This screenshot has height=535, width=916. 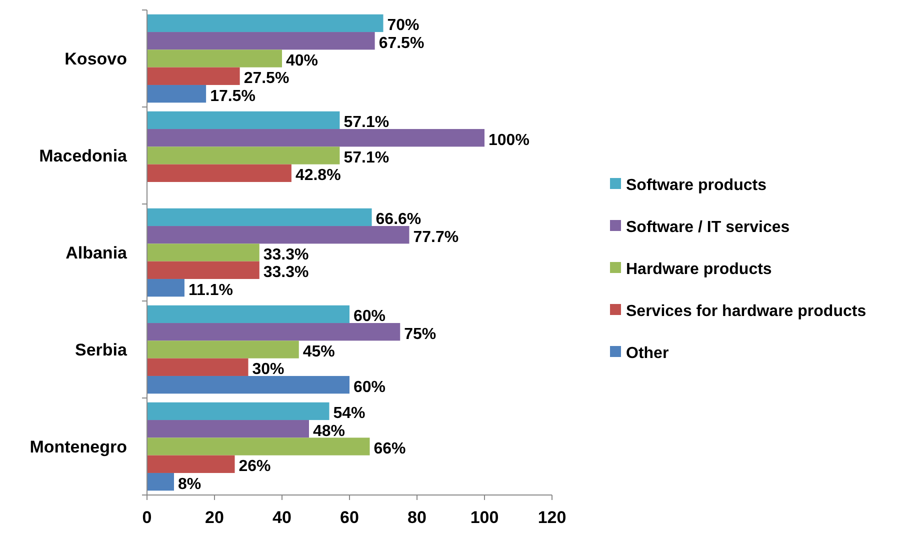 I want to click on data-label: 66.6%, so click(x=399, y=219).